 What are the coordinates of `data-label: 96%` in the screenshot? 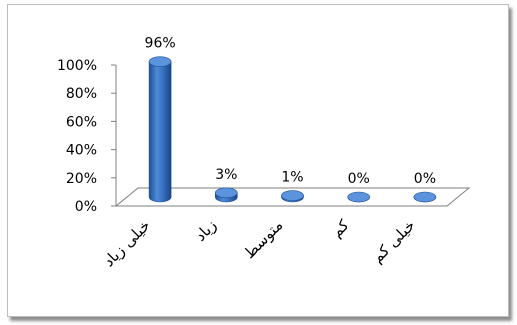 It's located at (160, 44).